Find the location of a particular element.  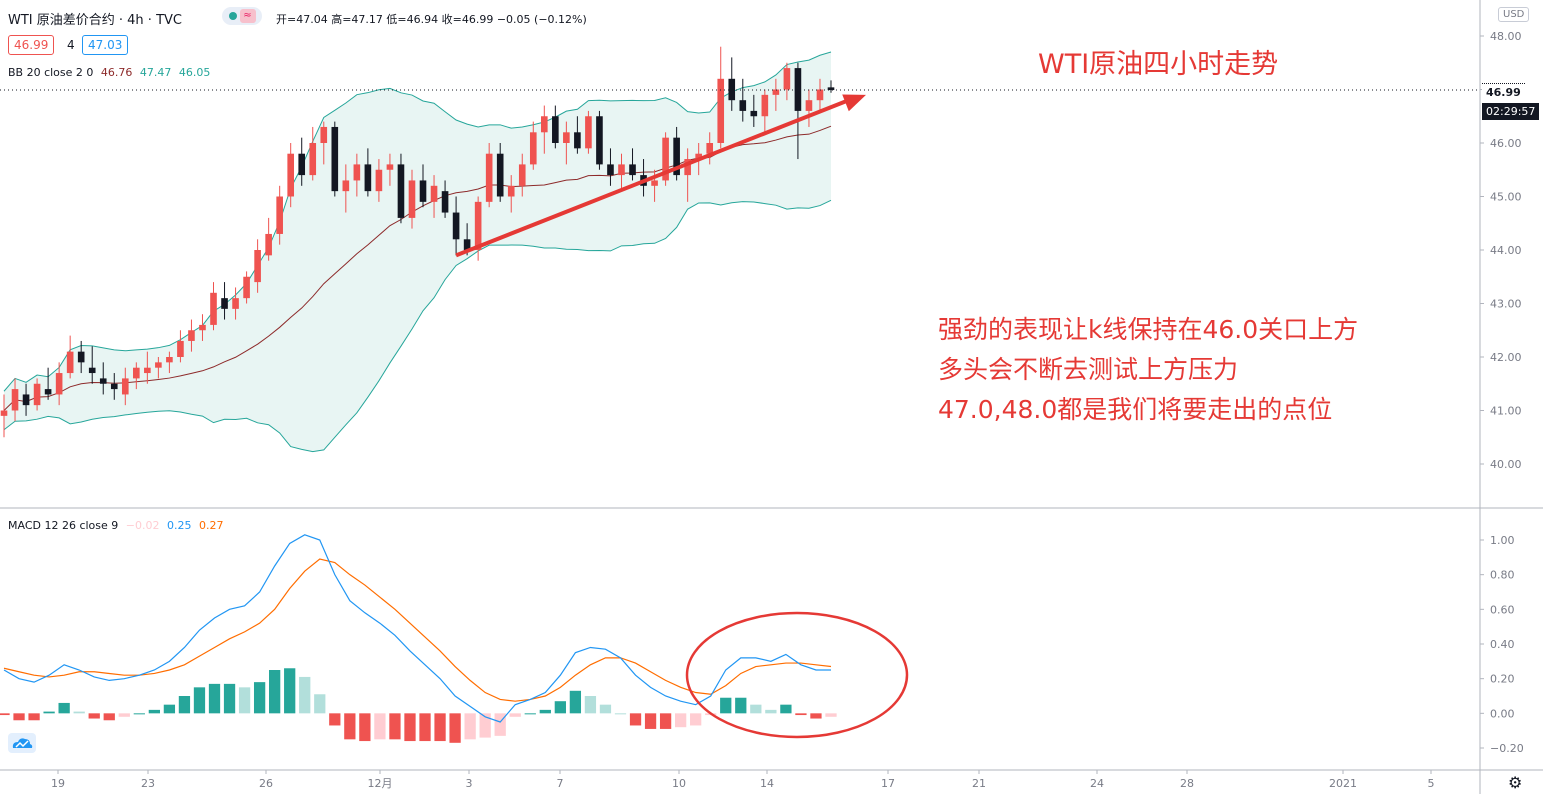

macd-line-value: 0.25 is located at coordinates (179, 525).